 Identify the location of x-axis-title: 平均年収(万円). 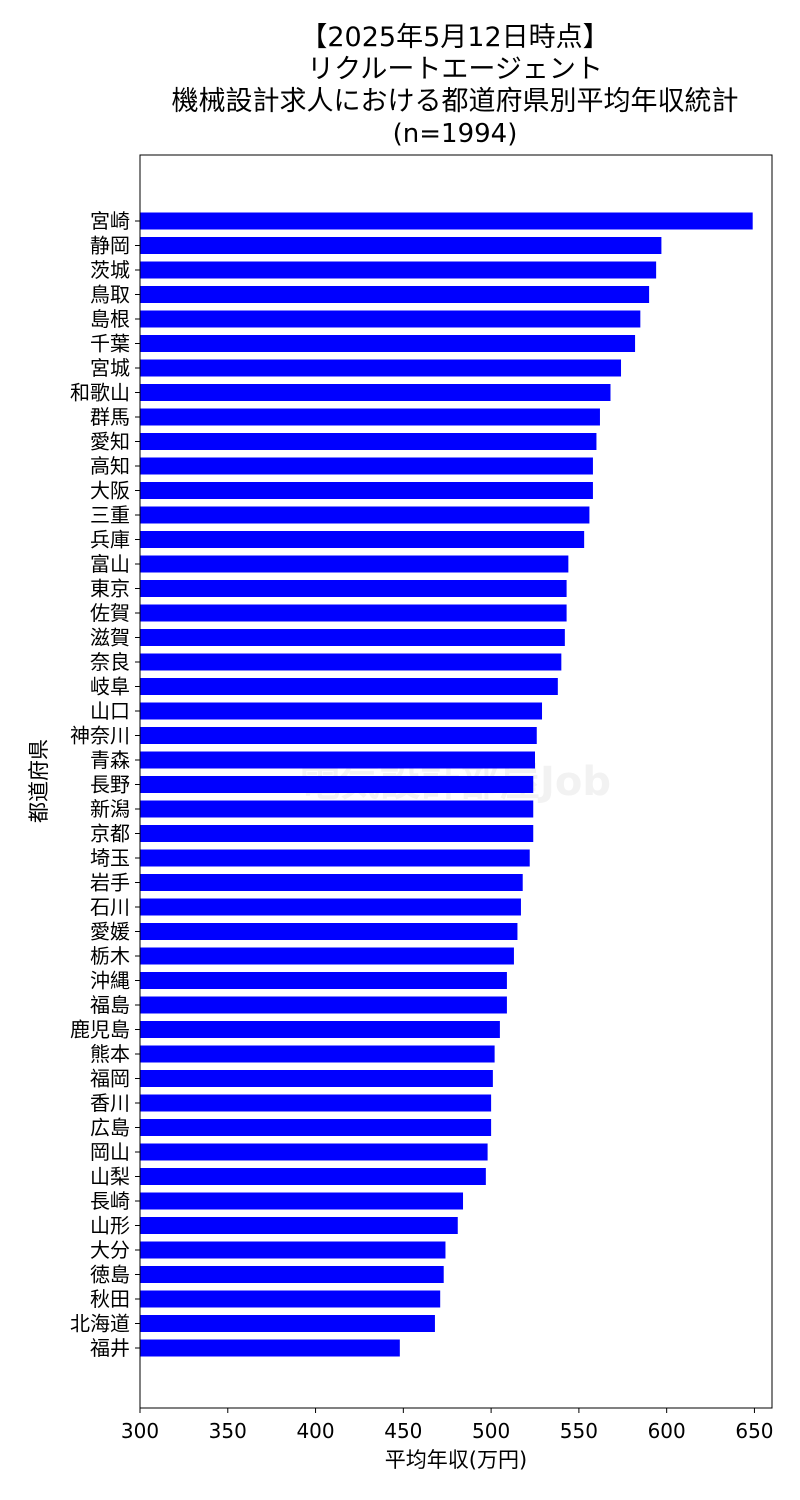
(456, 1460).